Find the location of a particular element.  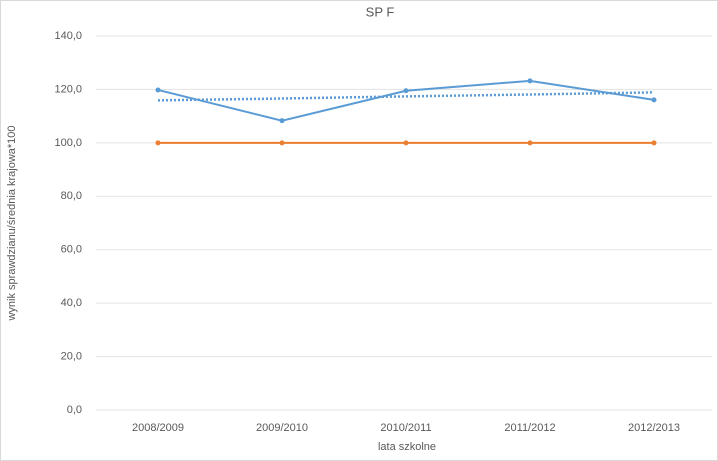

y-tick-label: 40,0 is located at coordinates (71, 303).